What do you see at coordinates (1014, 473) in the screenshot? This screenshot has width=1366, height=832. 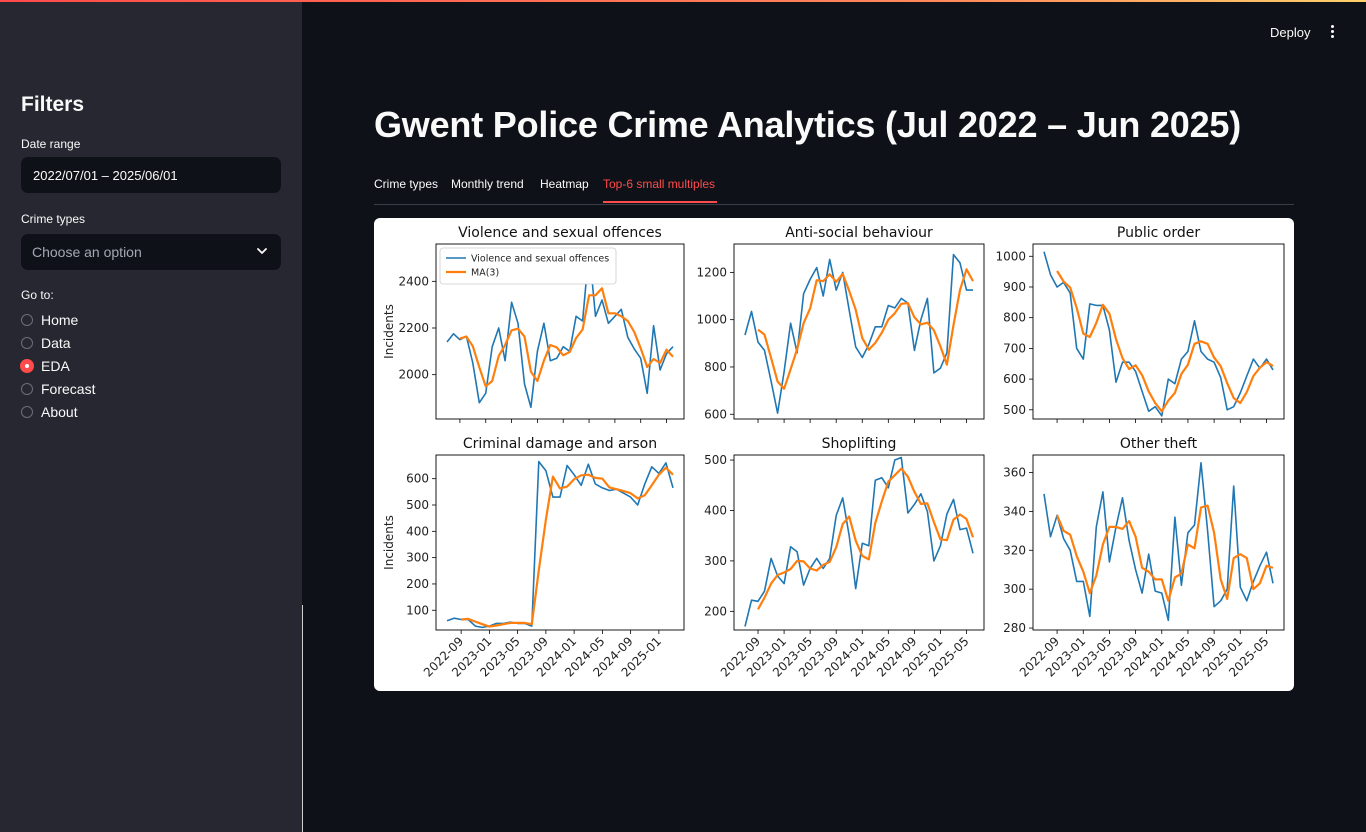 I see `y-tick-label: 360` at bounding box center [1014, 473].